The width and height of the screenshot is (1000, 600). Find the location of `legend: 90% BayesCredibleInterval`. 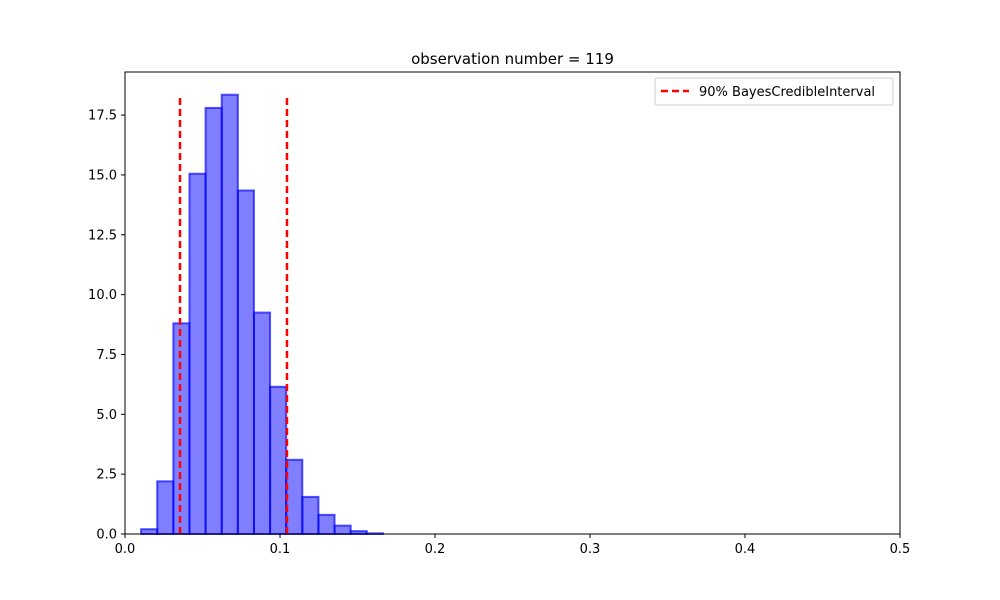

legend: 90% BayesCredibleInterval is located at coordinates (774, 91).